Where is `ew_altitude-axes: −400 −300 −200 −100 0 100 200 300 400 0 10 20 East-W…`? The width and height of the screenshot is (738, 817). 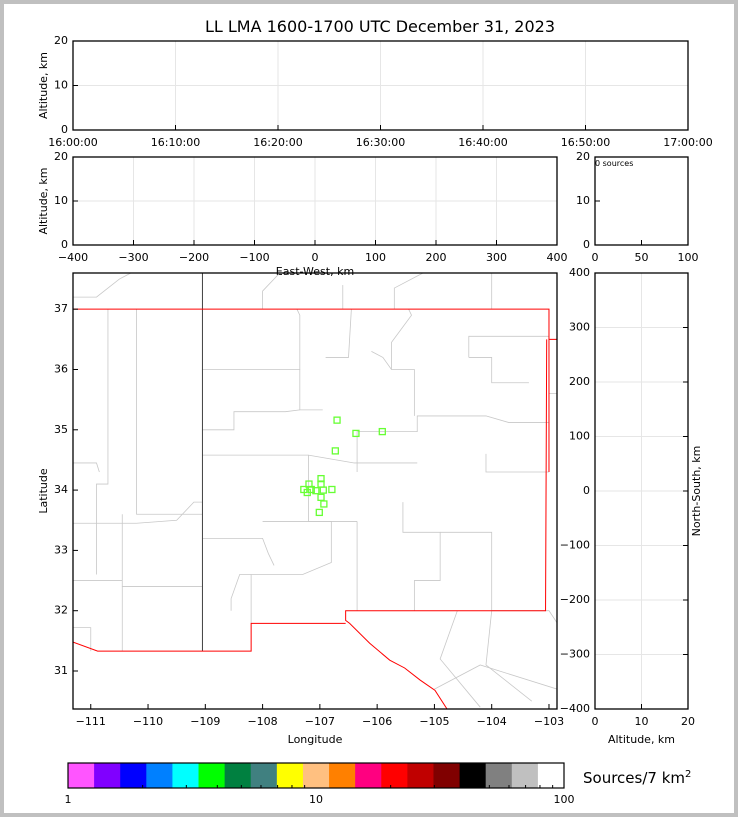 ew_altitude-axes: −400 −300 −200 −100 0 100 200 300 400 0 10 20 East-W… is located at coordinates (302, 214).